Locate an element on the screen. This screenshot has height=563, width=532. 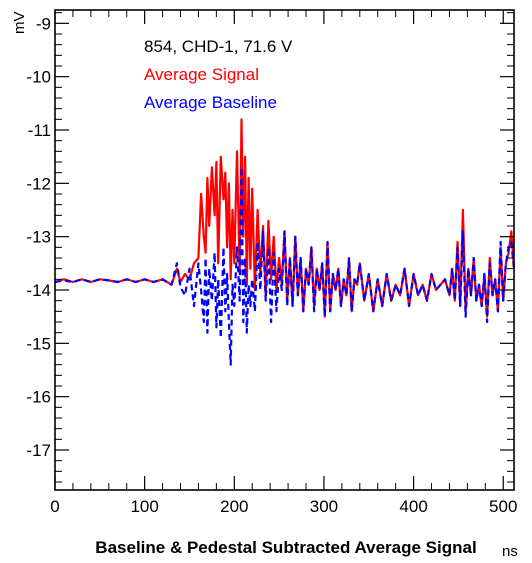
x-tick-label: 0 is located at coordinates (54, 506).